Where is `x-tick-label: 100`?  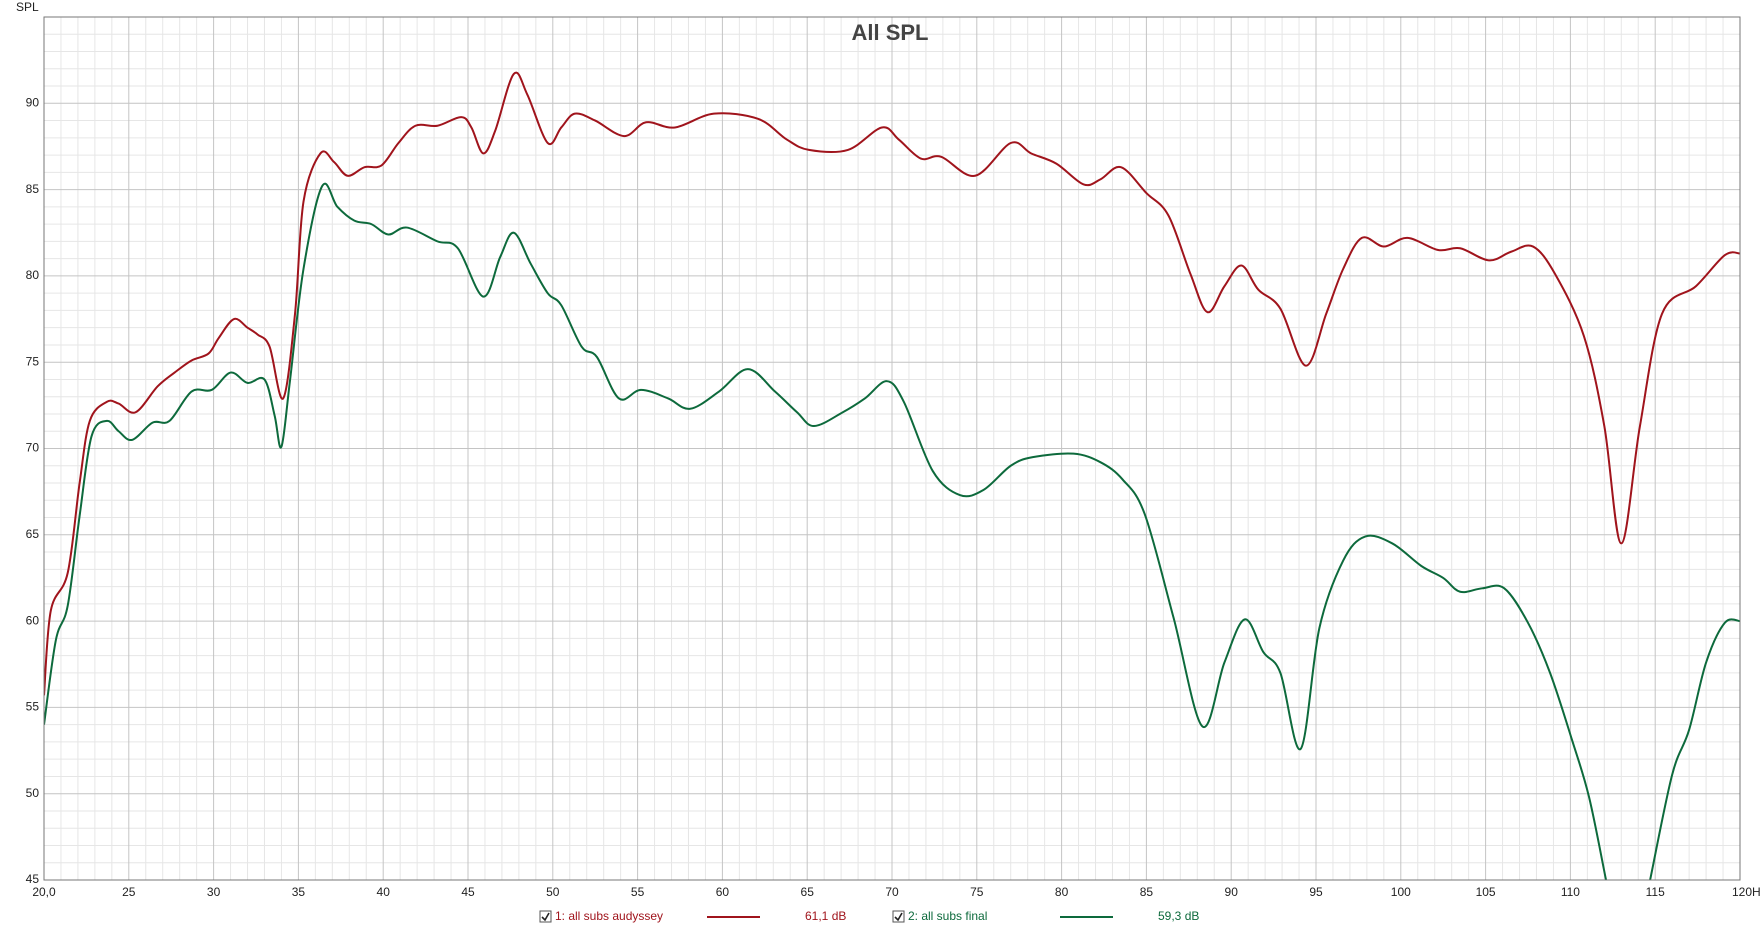 x-tick-label: 100 is located at coordinates (1401, 892).